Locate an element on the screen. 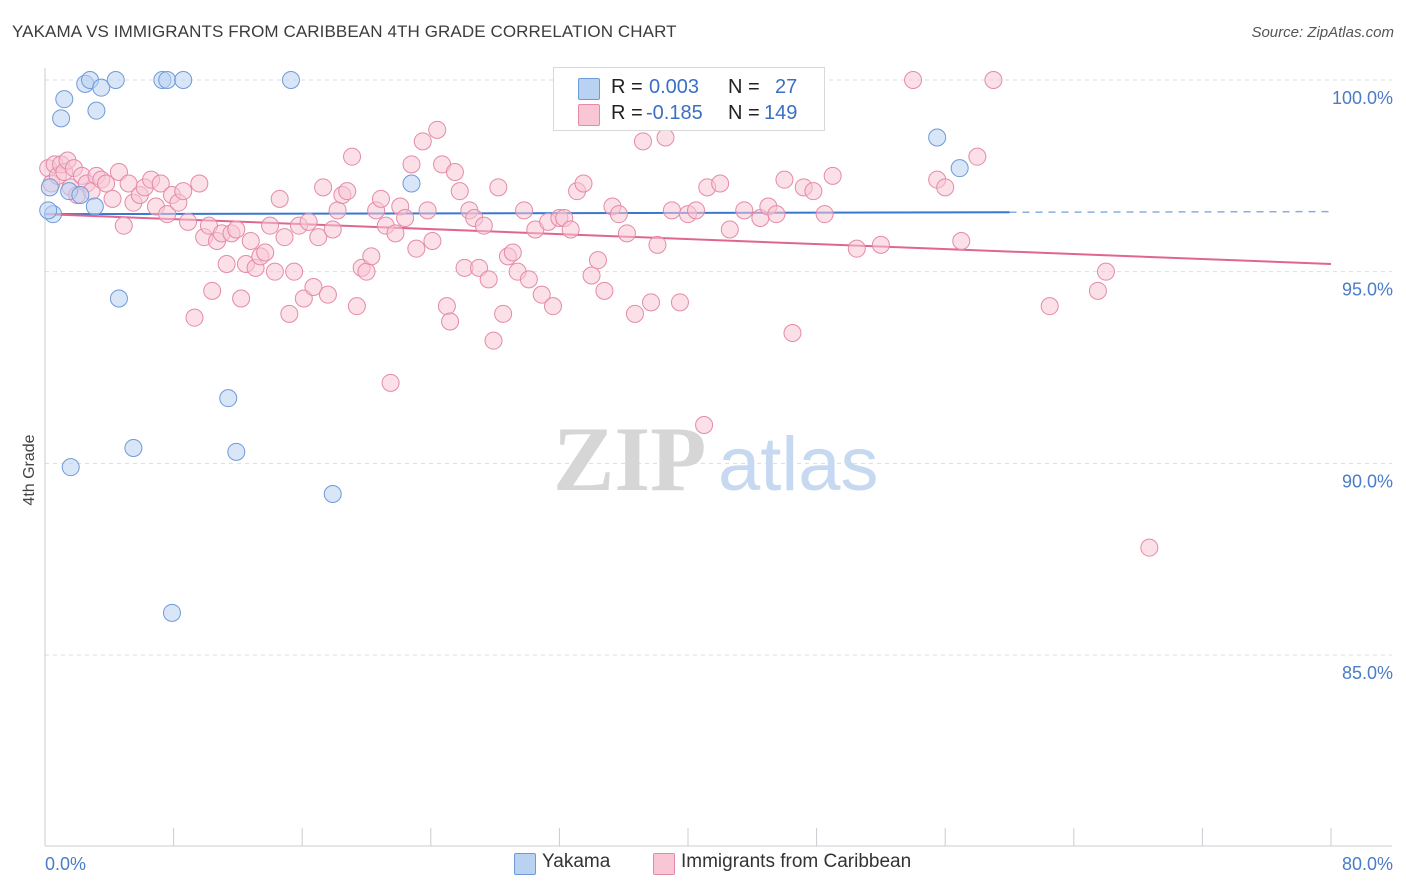  y-tick-label: 100.0% is located at coordinates (1362, 98).